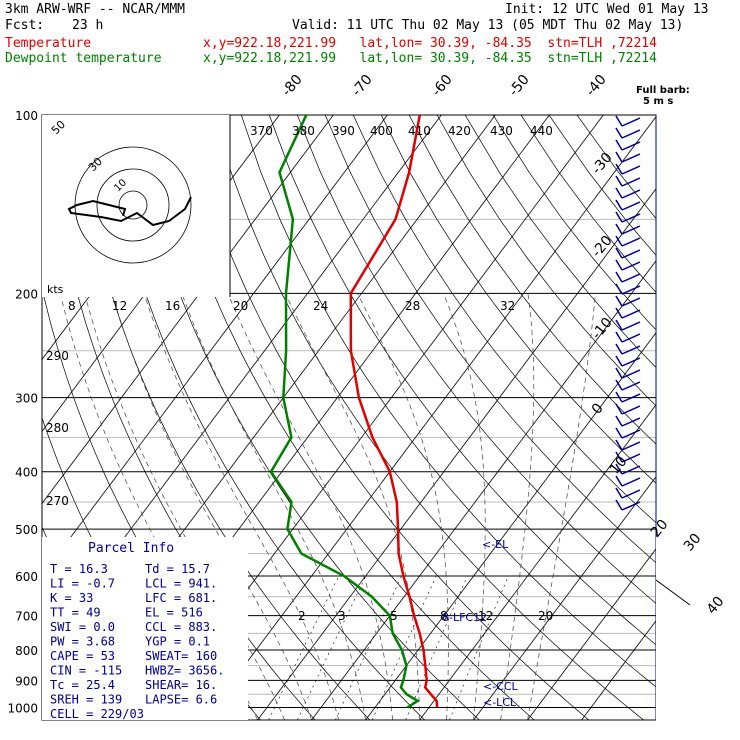 This screenshot has width=740, height=740. I want to click on hodograph-panel, so click(136, 206).